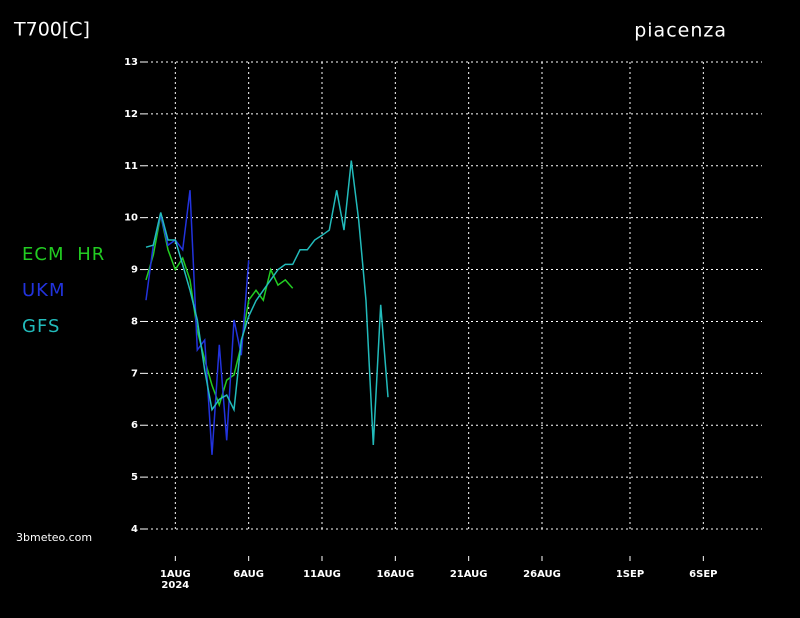  I want to click on y-tick-label: 8, so click(134, 321).